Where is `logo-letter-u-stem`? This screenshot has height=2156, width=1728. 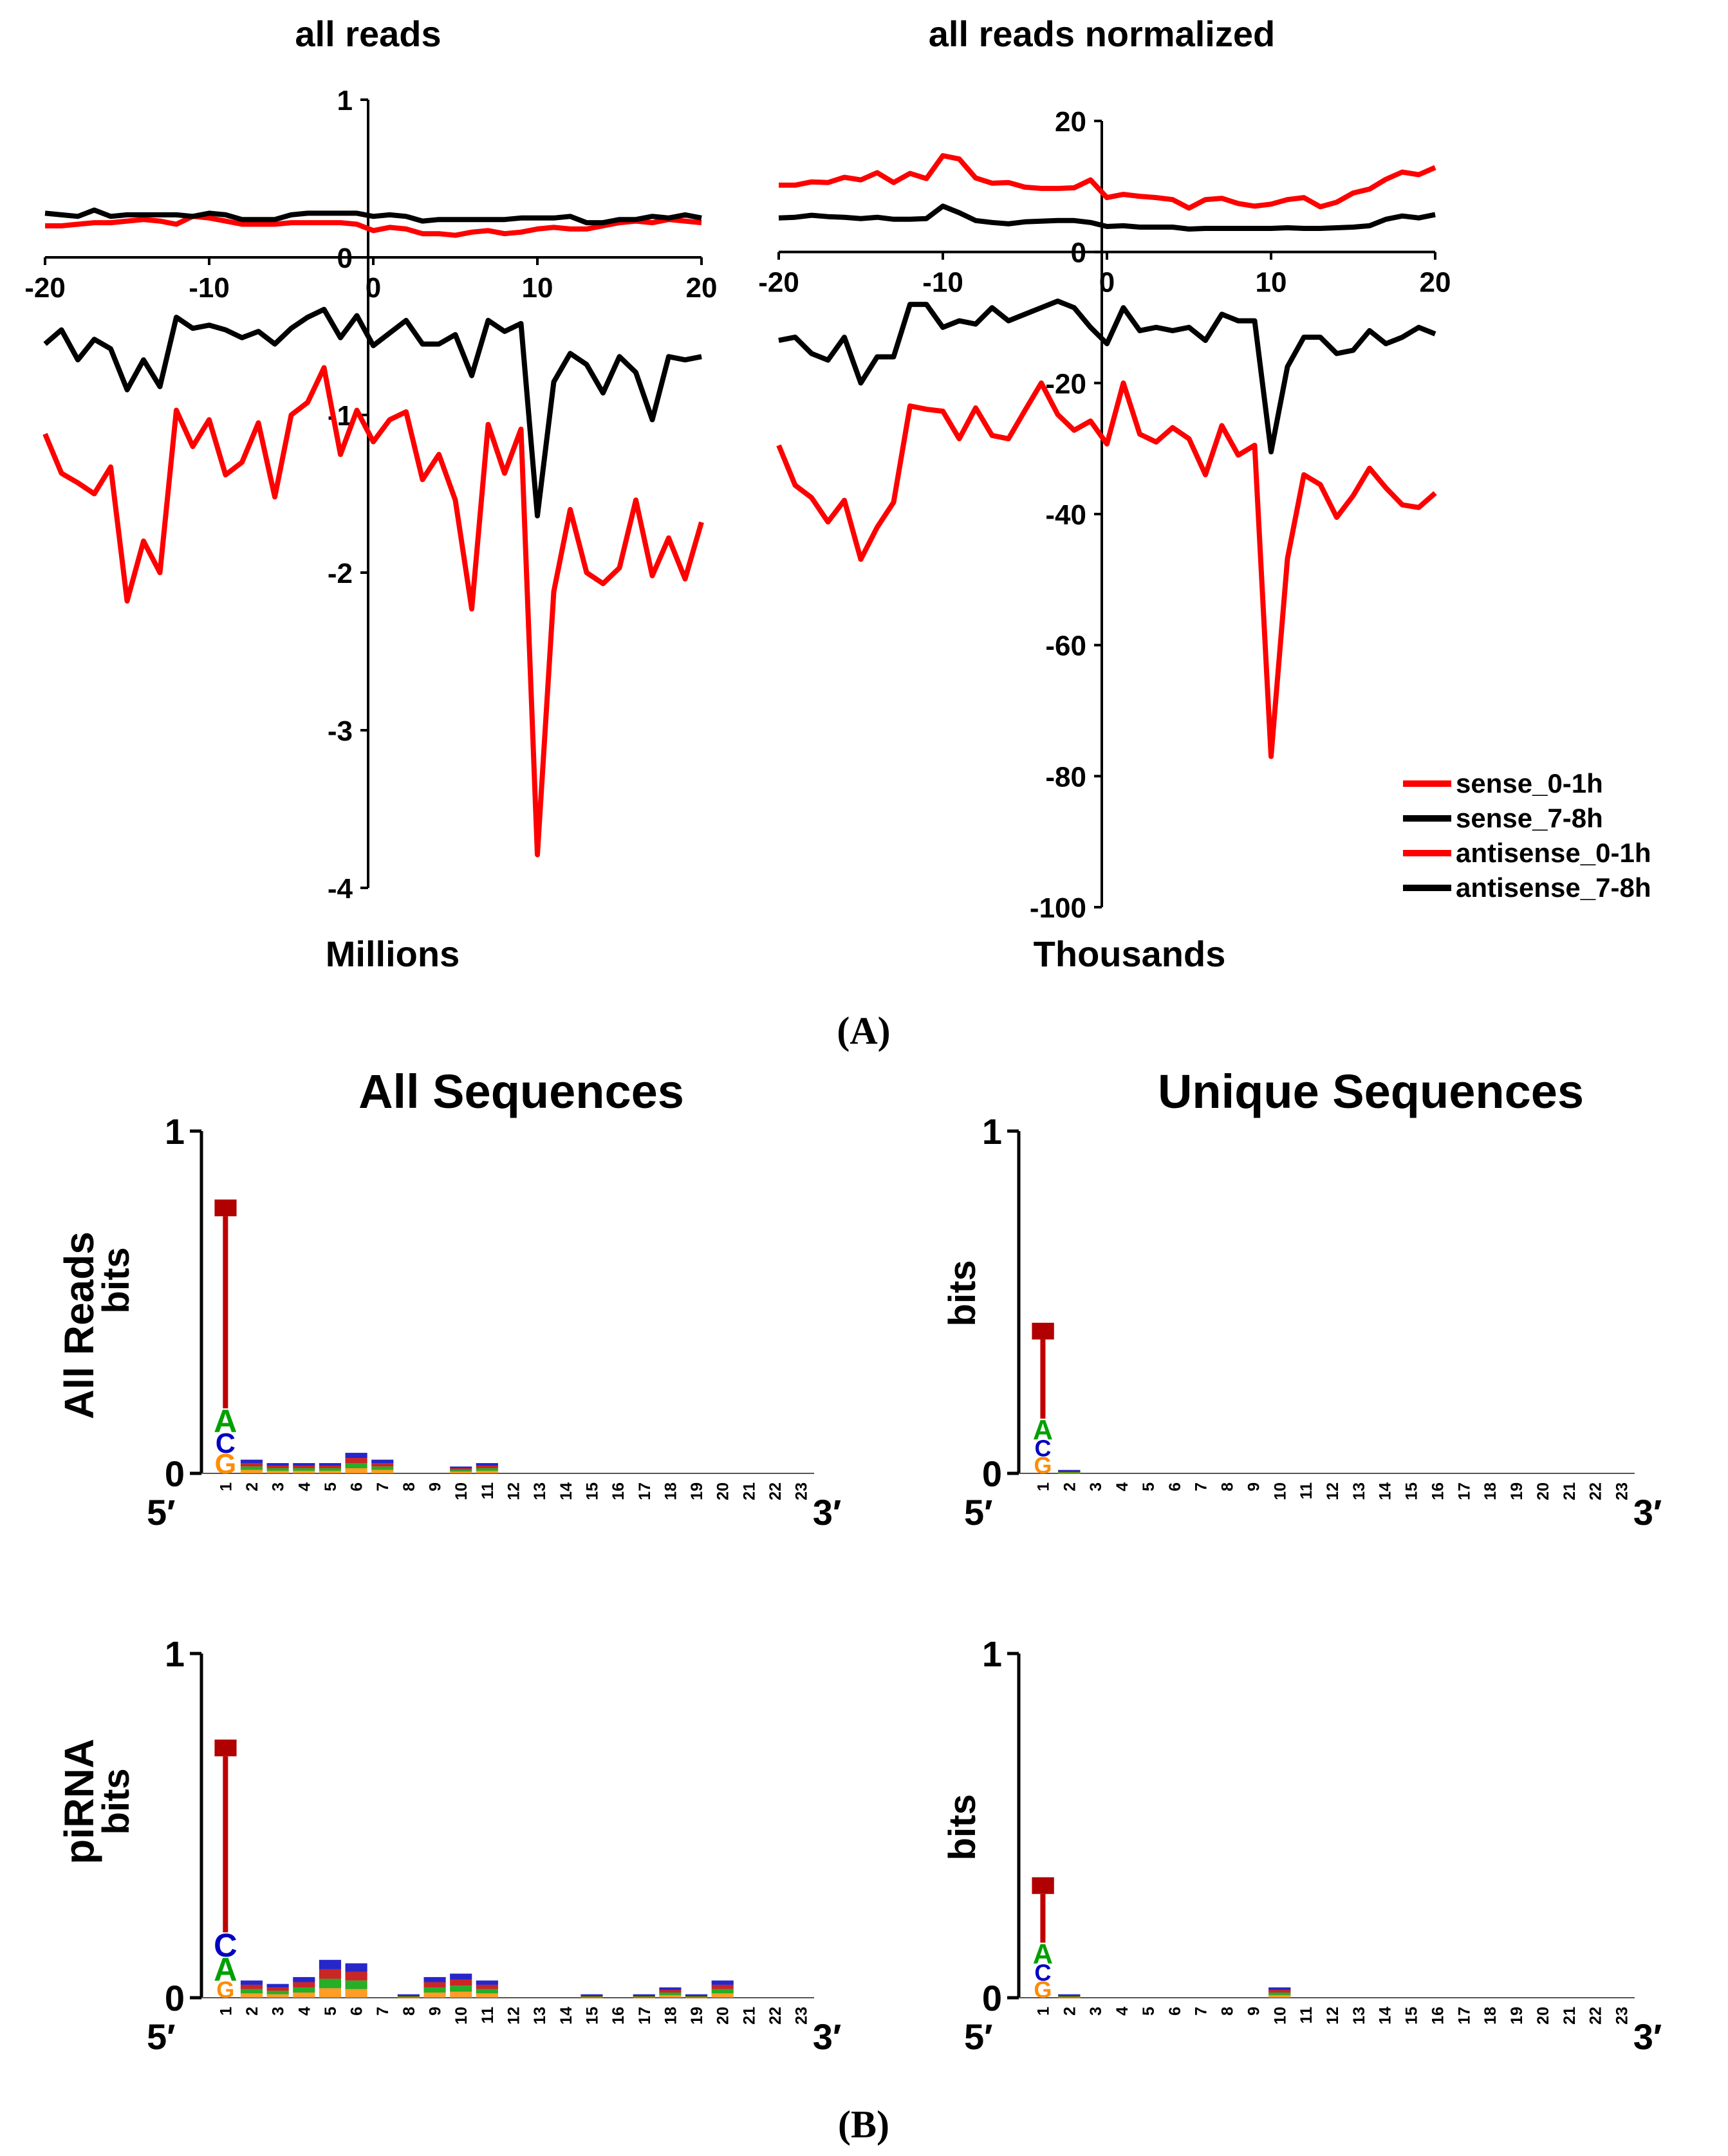 logo-letter-u-stem is located at coordinates (1043, 1918).